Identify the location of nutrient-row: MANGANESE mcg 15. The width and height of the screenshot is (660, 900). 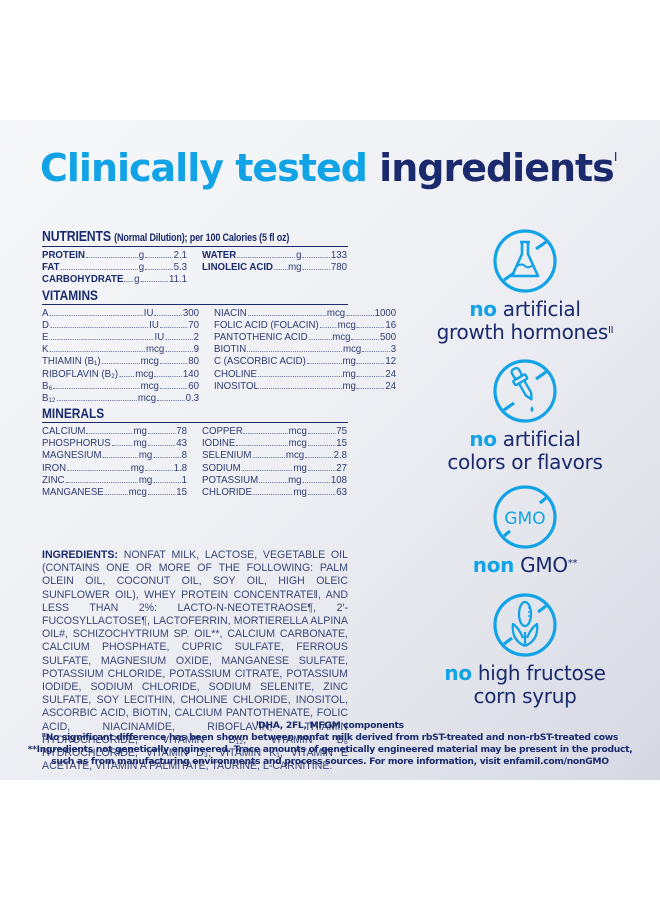
(114, 492).